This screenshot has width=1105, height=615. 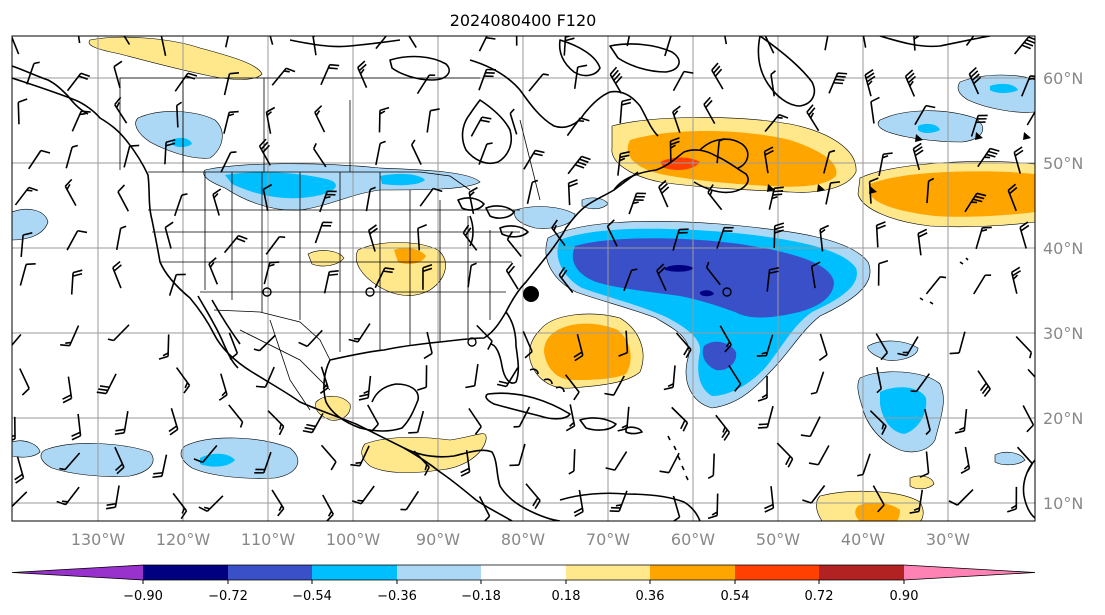 What do you see at coordinates (217, 460) in the screenshot?
I see `negative-anomaly-east-pacific-2-core` at bounding box center [217, 460].